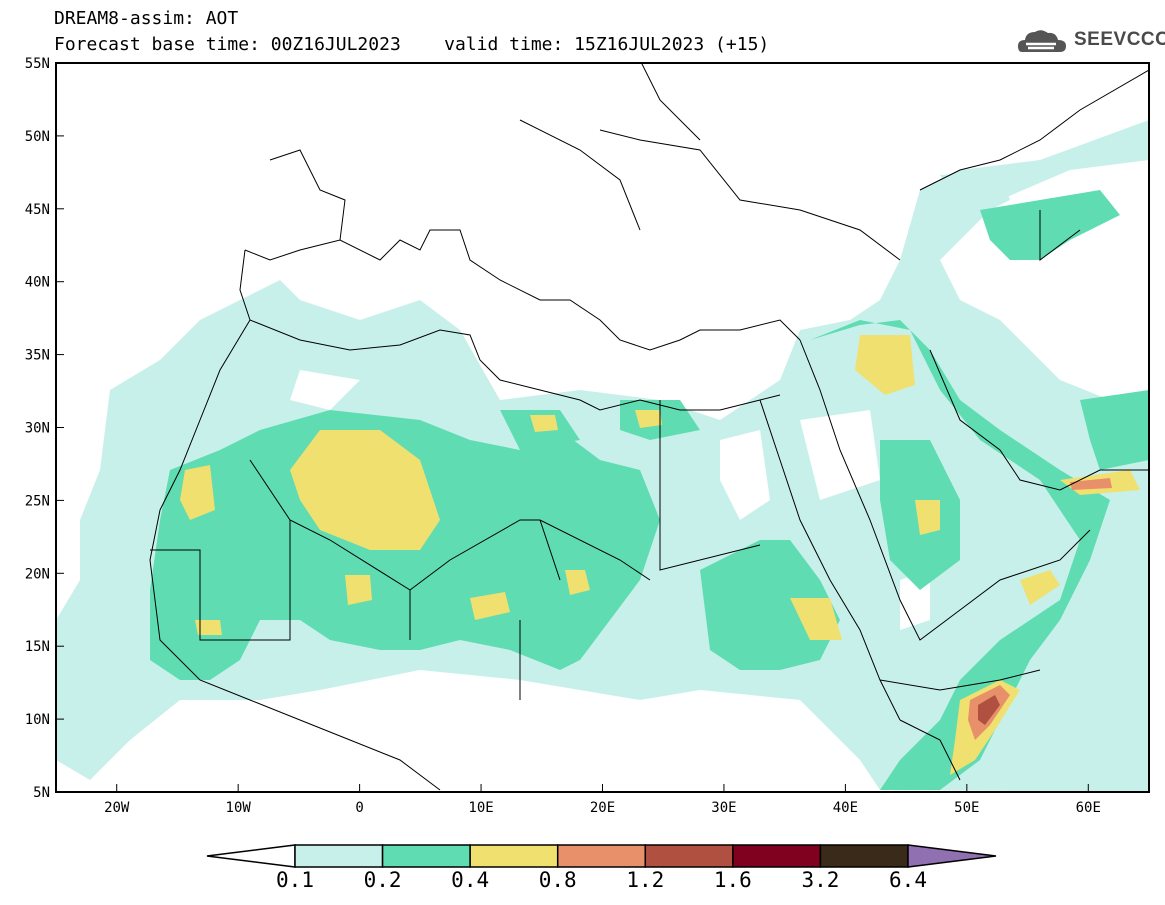 The width and height of the screenshot is (1165, 905). What do you see at coordinates (645, 880) in the screenshot?
I see `colorbar-label: 1.2` at bounding box center [645, 880].